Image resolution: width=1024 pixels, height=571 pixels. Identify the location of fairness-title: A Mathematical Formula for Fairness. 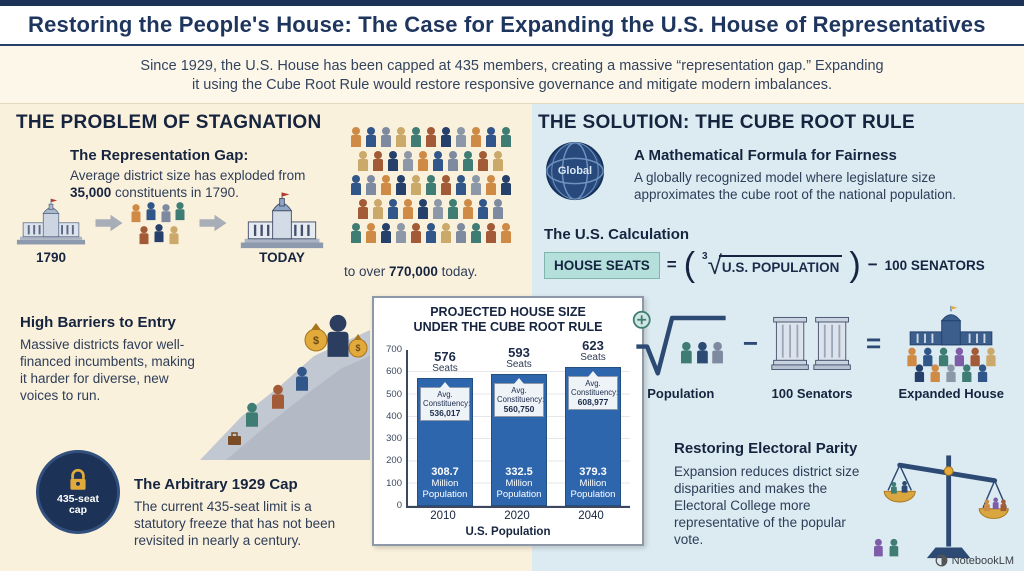
(765, 155).